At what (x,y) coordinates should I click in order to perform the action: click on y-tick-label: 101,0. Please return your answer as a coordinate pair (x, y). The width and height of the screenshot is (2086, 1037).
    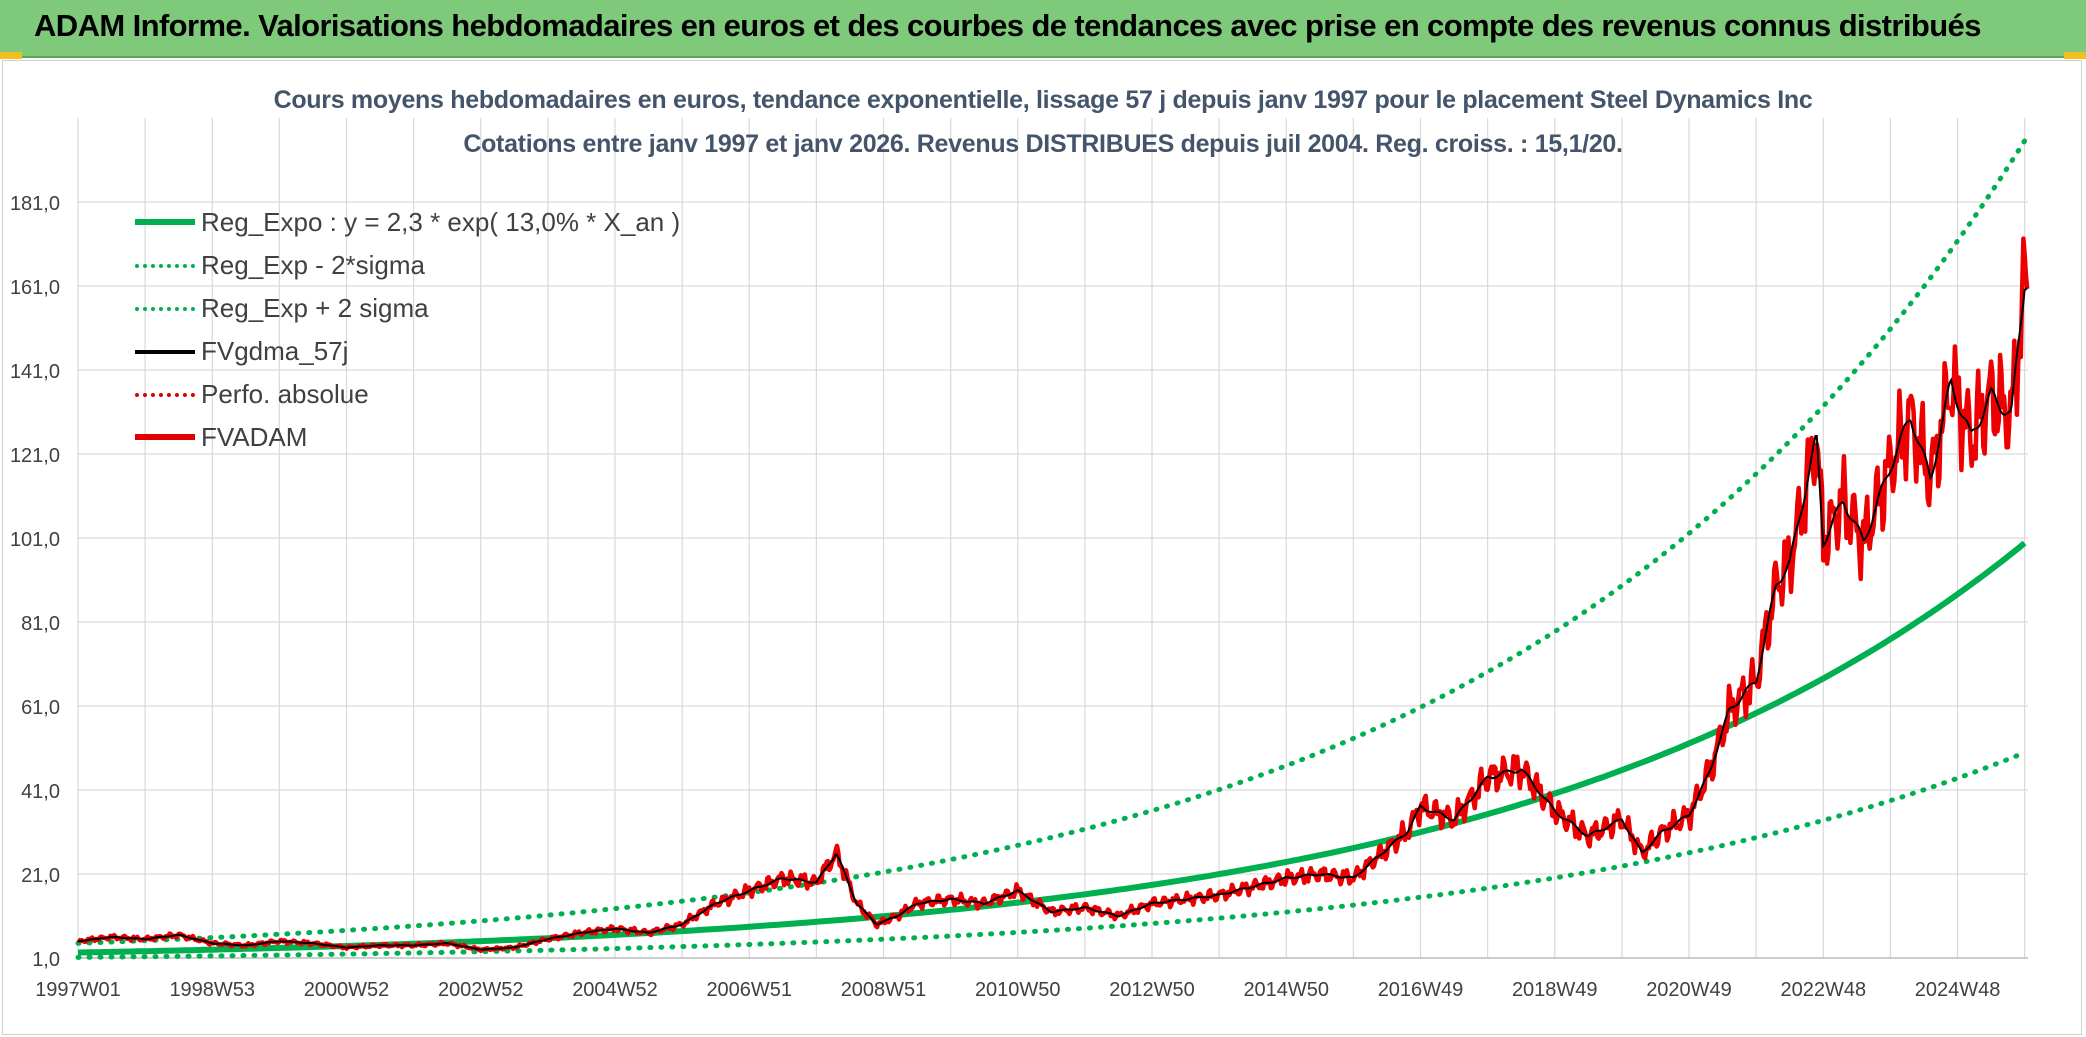
    Looking at the image, I should click on (35, 540).